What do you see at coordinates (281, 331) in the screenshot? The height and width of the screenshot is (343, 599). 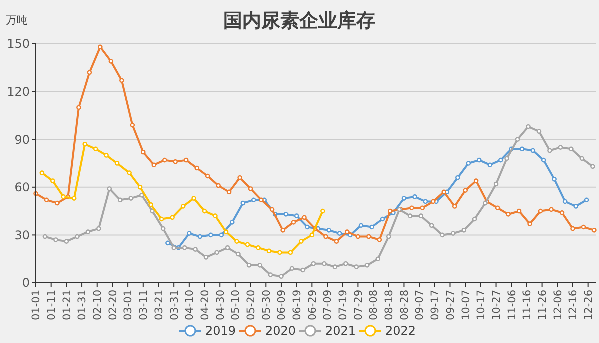 I see `legend-label: 2020` at bounding box center [281, 331].